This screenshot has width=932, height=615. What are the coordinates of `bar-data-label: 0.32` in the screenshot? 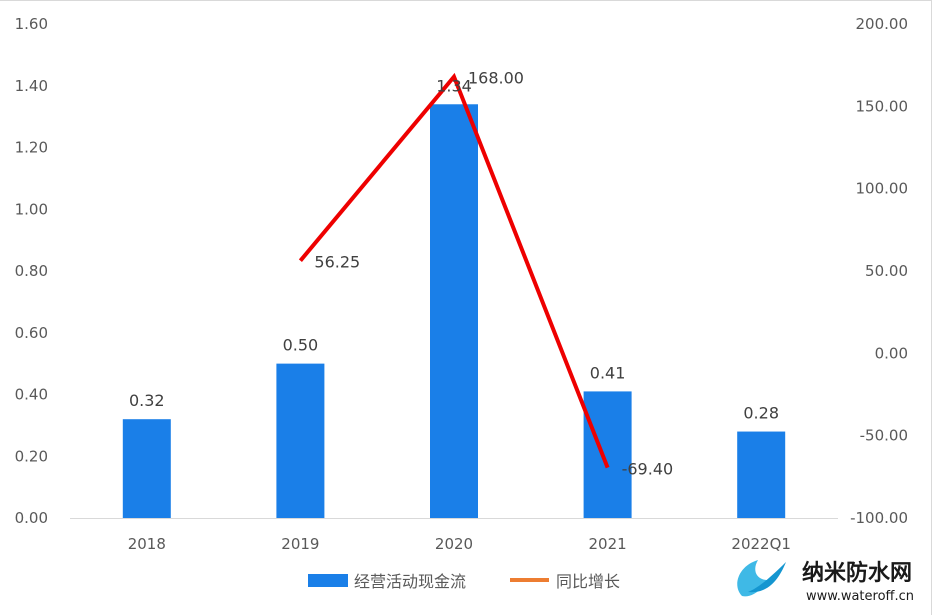 It's located at (147, 400).